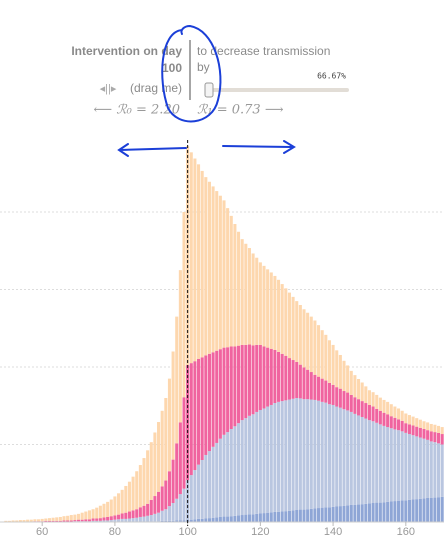 The image size is (444, 542). Describe the element at coordinates (152, 150) in the screenshot. I see `left-arrow` at that location.